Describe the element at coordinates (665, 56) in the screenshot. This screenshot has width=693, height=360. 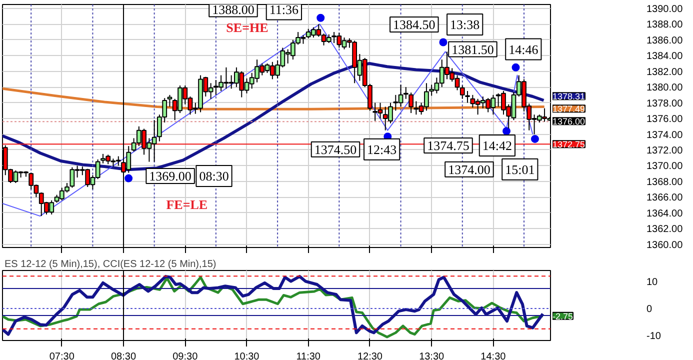
I see `y-tick-label: 1384.00` at that location.